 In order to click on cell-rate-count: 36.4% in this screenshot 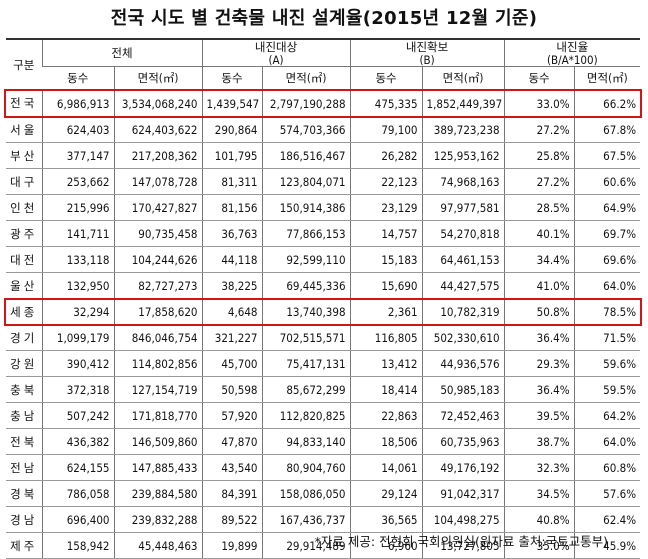, I will do `click(539, 389)`.